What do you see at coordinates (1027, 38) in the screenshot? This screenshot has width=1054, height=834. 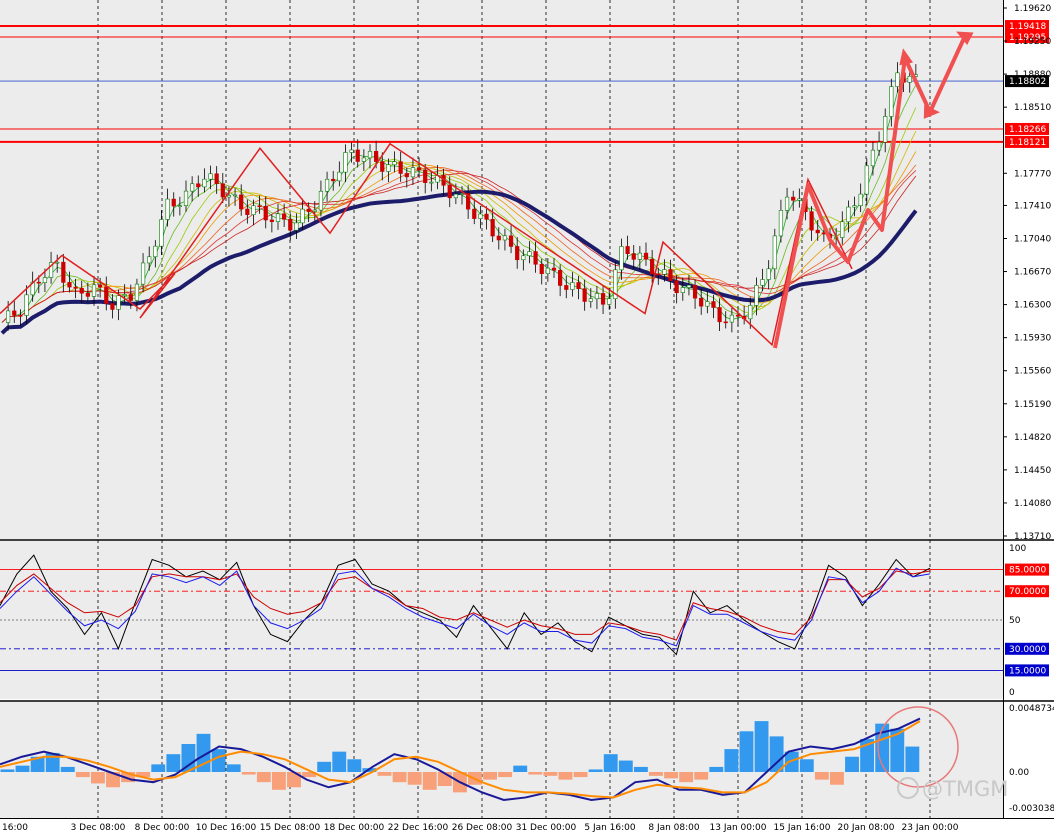 I see `price-level-label: 1.19295` at bounding box center [1027, 38].